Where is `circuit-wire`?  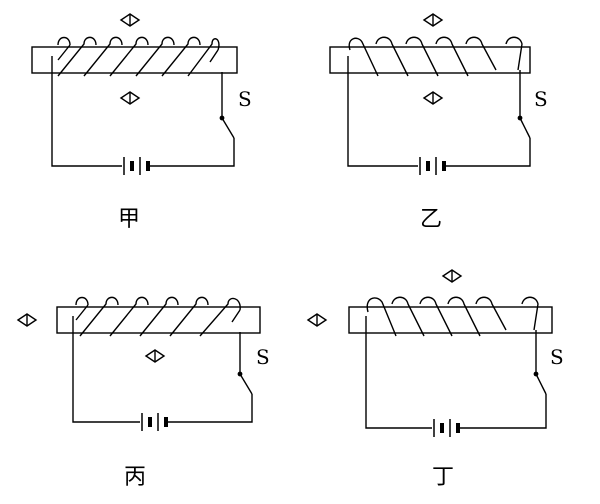 circuit-wire is located at coordinates (162, 369).